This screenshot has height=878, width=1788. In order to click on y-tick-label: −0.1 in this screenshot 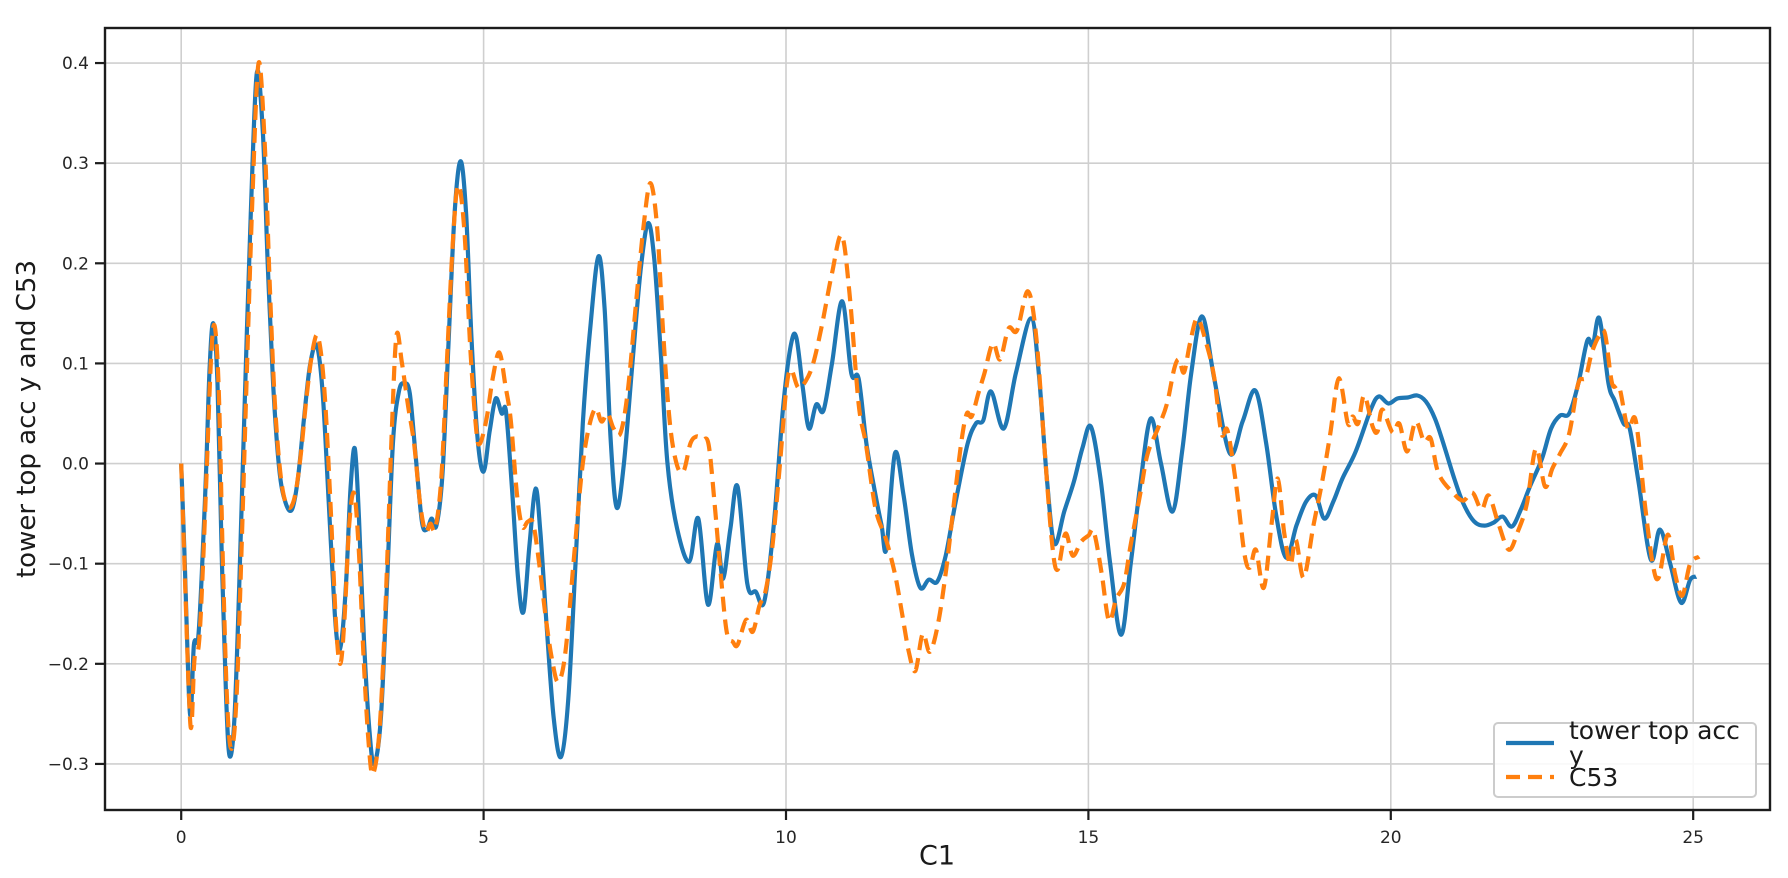, I will do `click(68, 565)`.